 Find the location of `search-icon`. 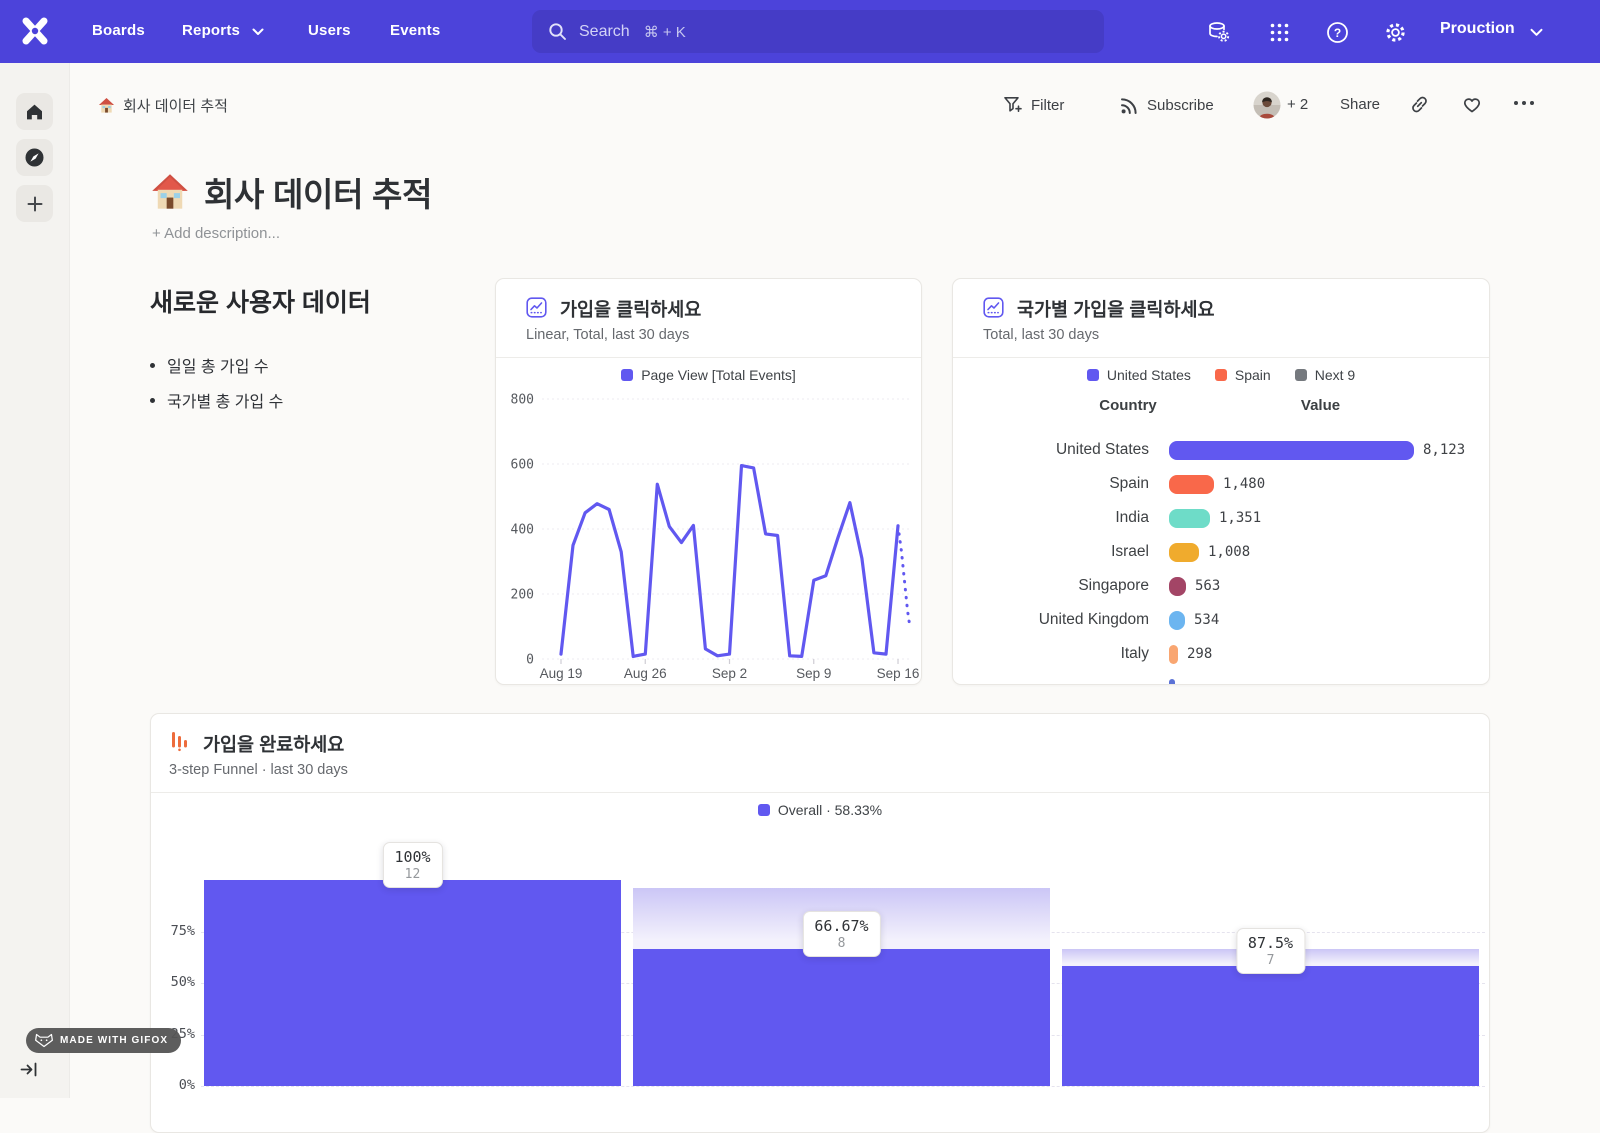

search-icon is located at coordinates (557, 31).